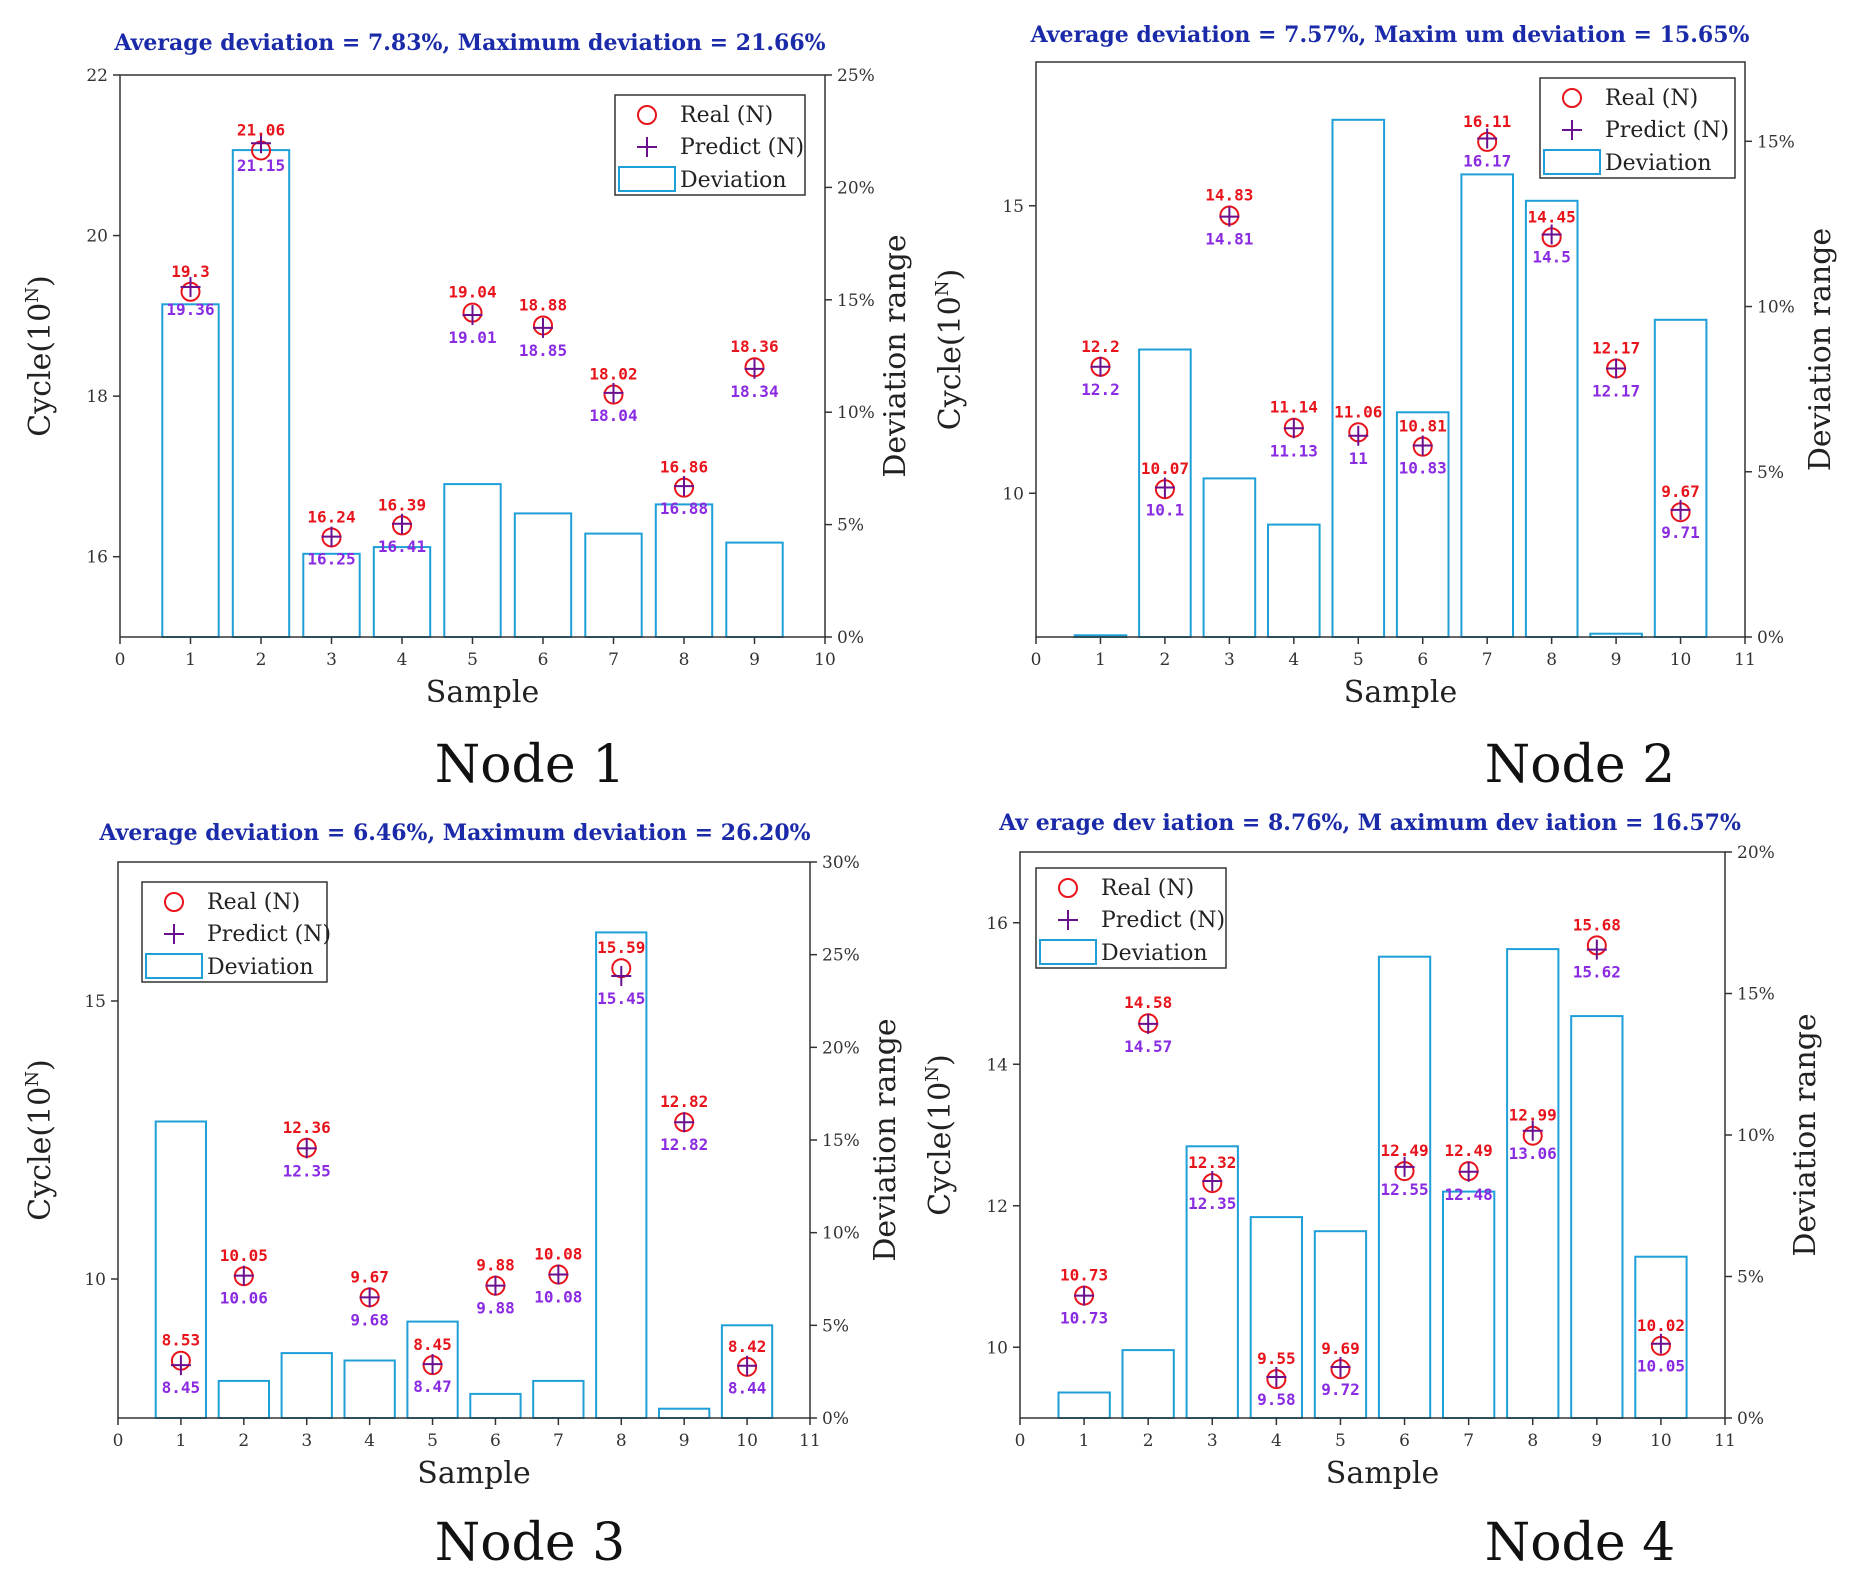 The height and width of the screenshot is (1587, 1873). What do you see at coordinates (747, 1388) in the screenshot?
I see `predict-value-label: 8.44` at bounding box center [747, 1388].